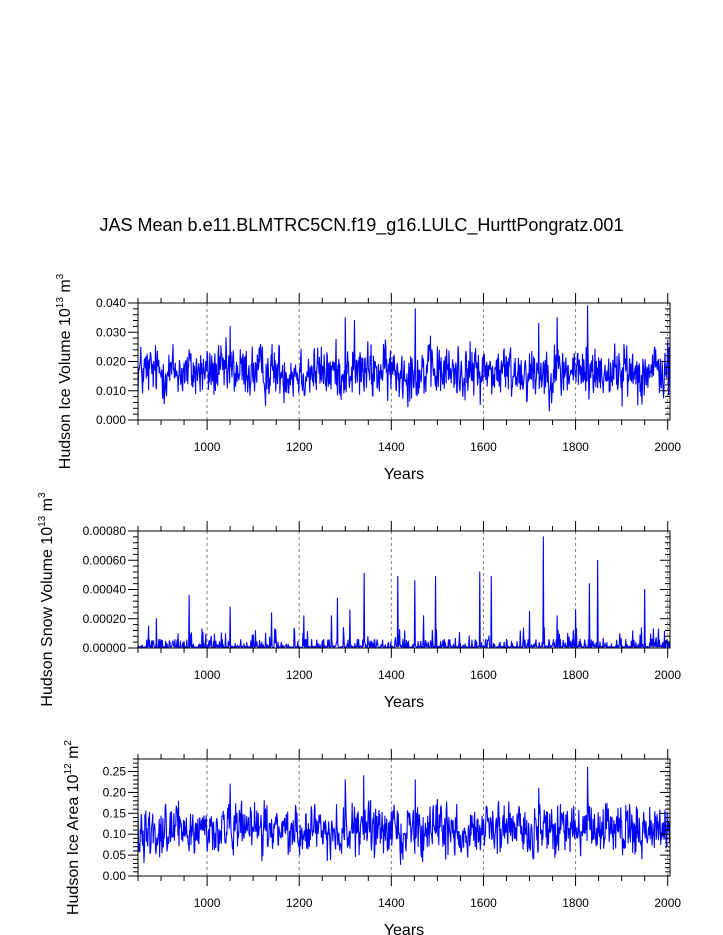 This screenshot has width=723, height=935. I want to click on y-tick-label: 0.00040, so click(105, 590).